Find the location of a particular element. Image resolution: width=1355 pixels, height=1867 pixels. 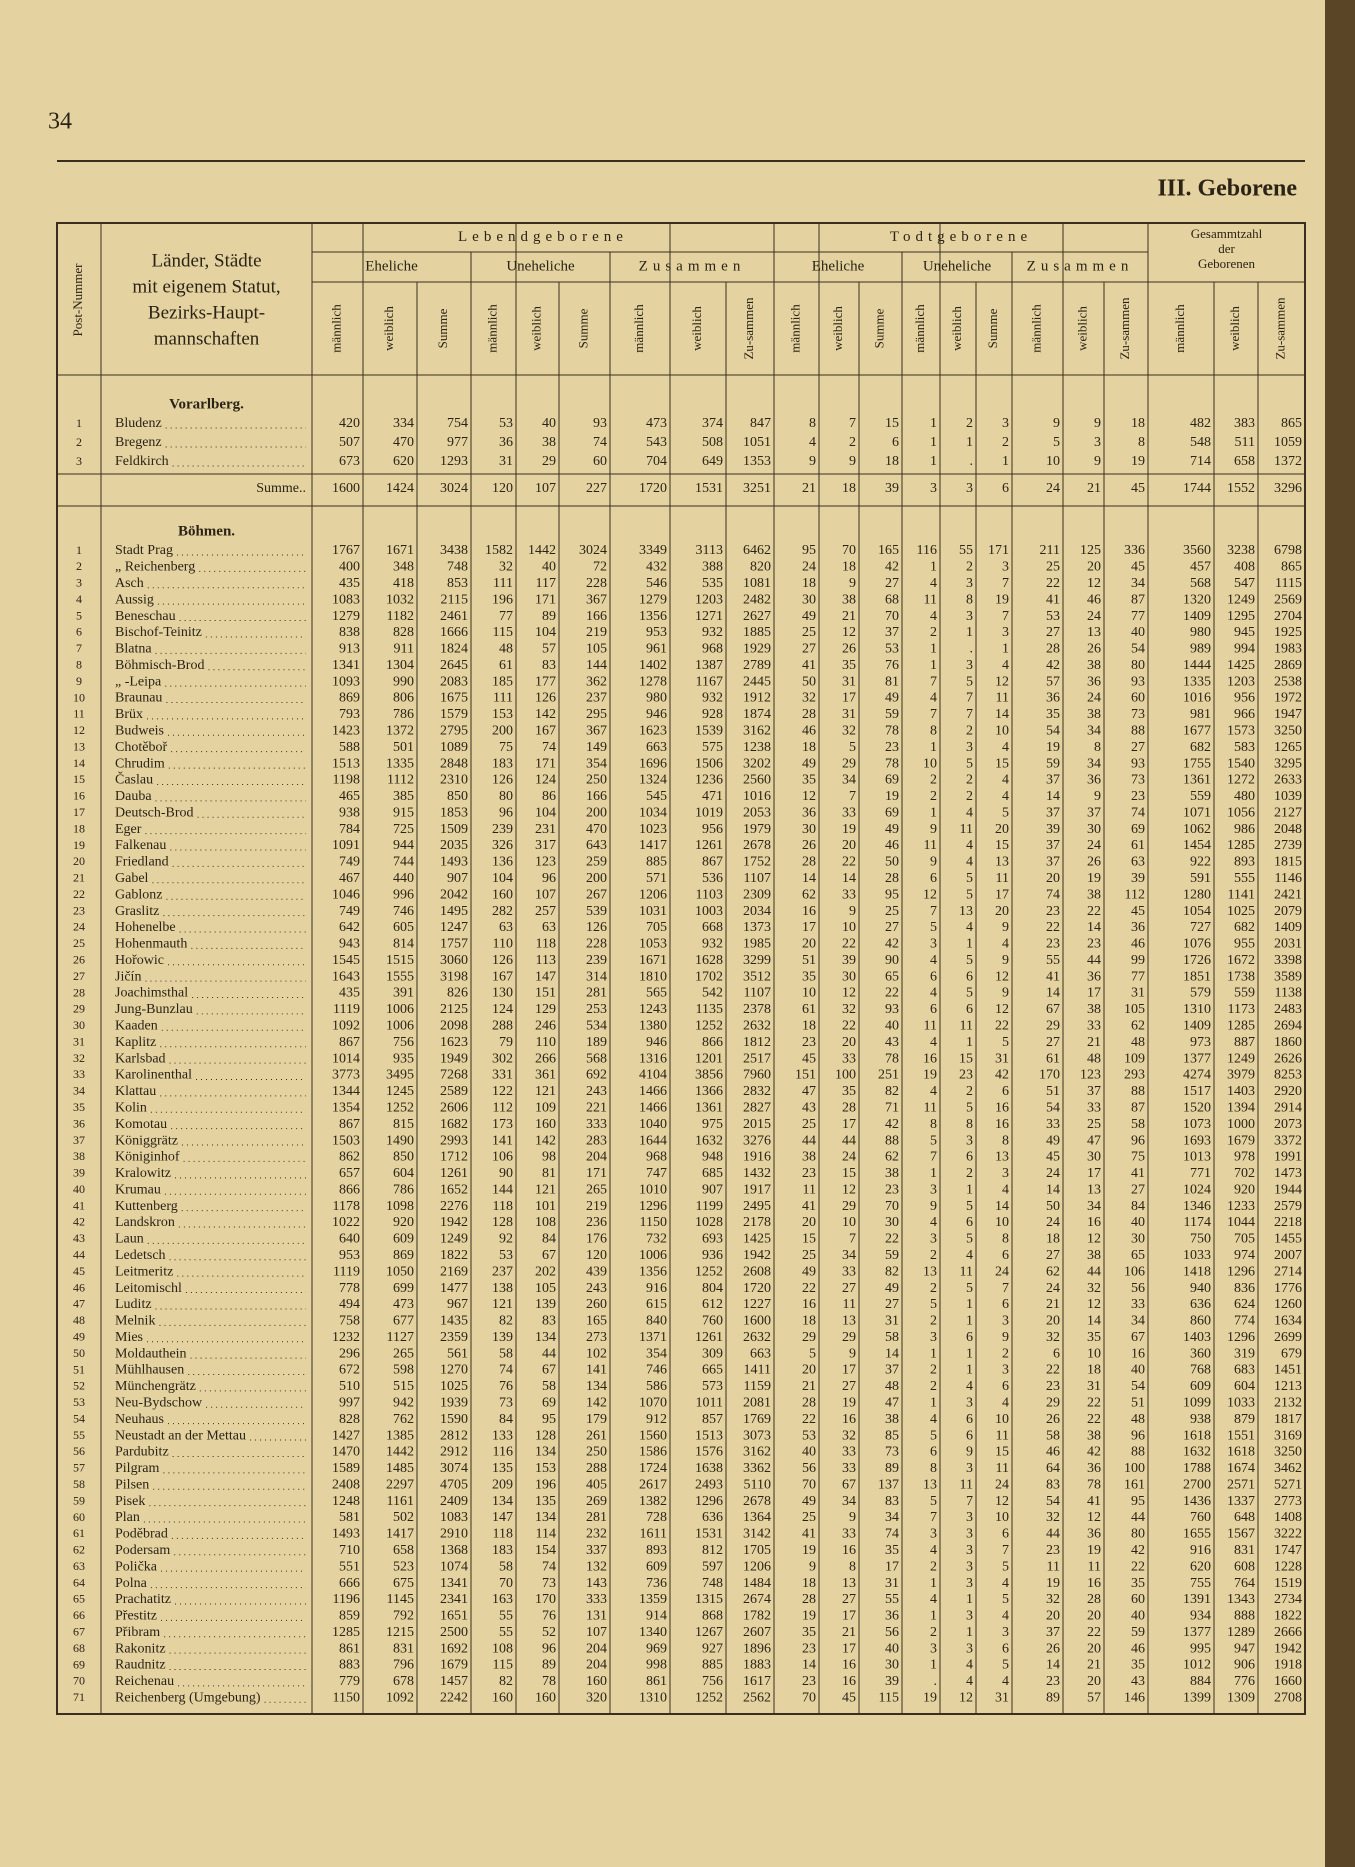

cell-value: 4104 is located at coordinates (653, 1075).